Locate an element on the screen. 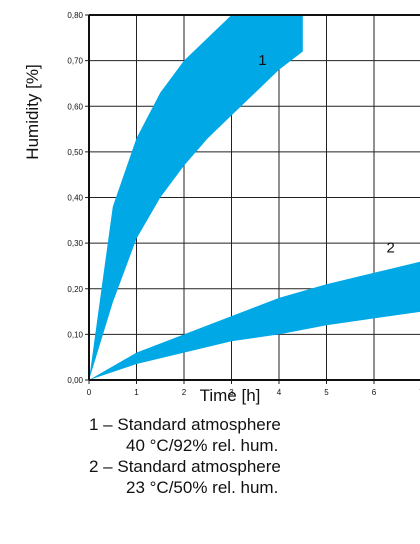 Image resolution: width=420 pixels, height=544 pixels. y-tick-label-1: 0,10 is located at coordinates (75, 334).